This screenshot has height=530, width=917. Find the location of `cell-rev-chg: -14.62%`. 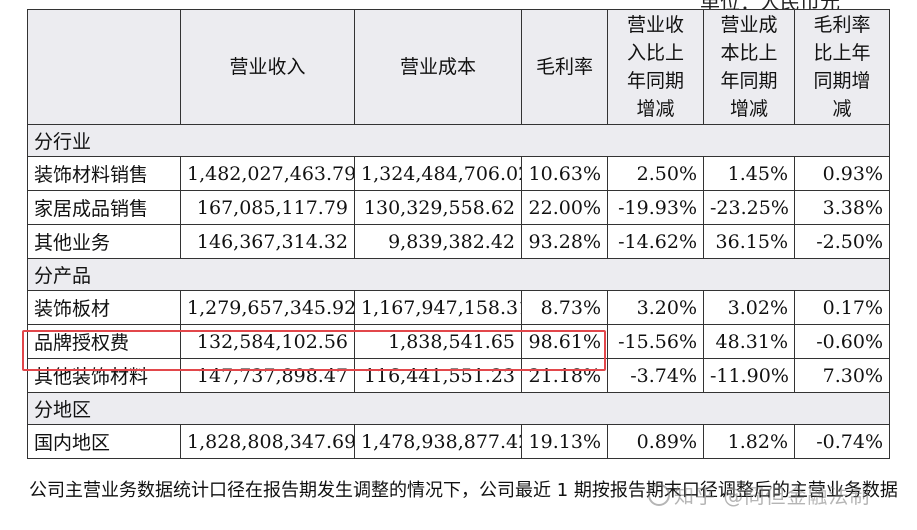

cell-rev-chg: -14.62% is located at coordinates (655, 241).